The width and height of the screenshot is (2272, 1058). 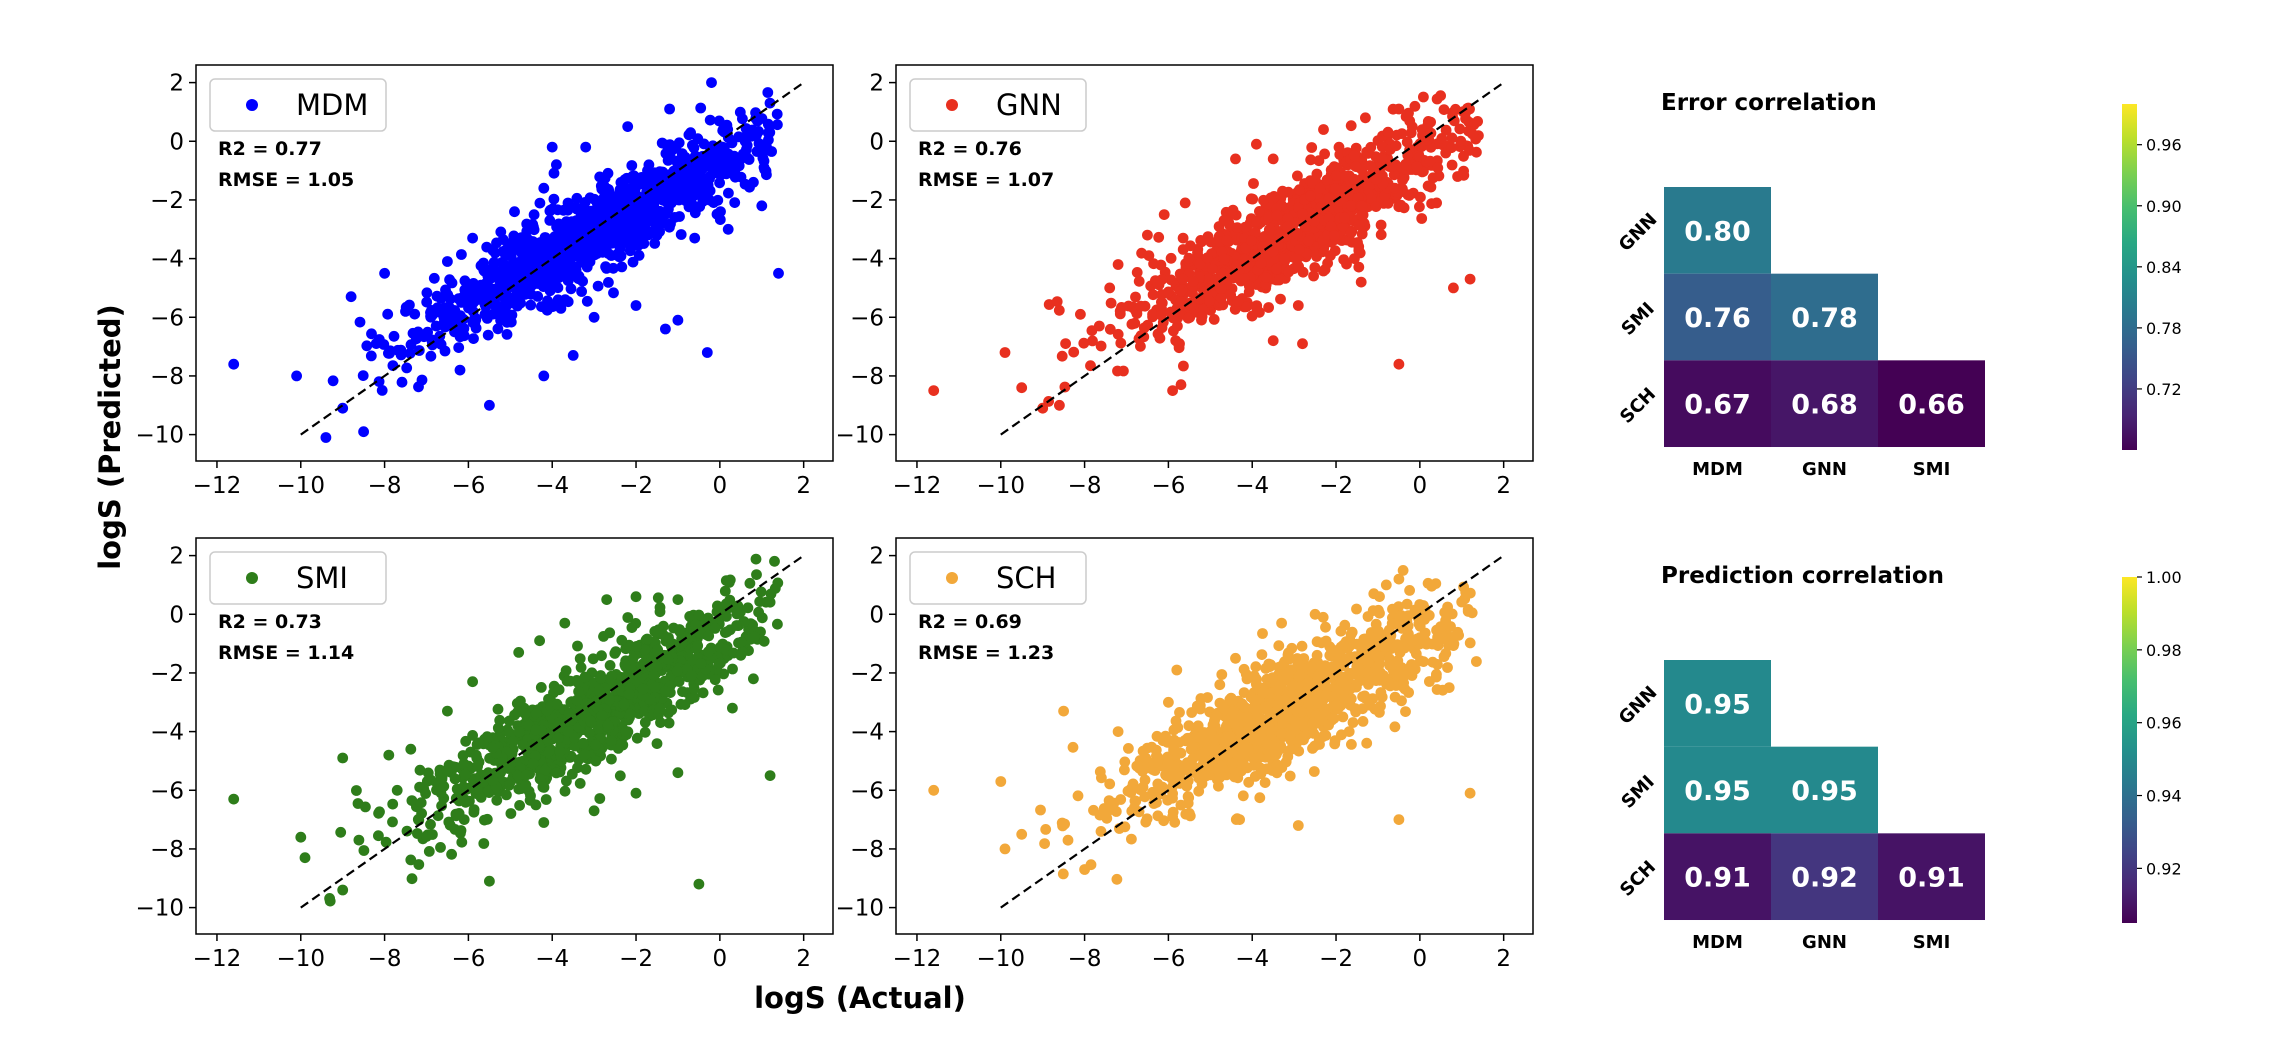 I want to click on axes-frame, so click(x=514, y=263).